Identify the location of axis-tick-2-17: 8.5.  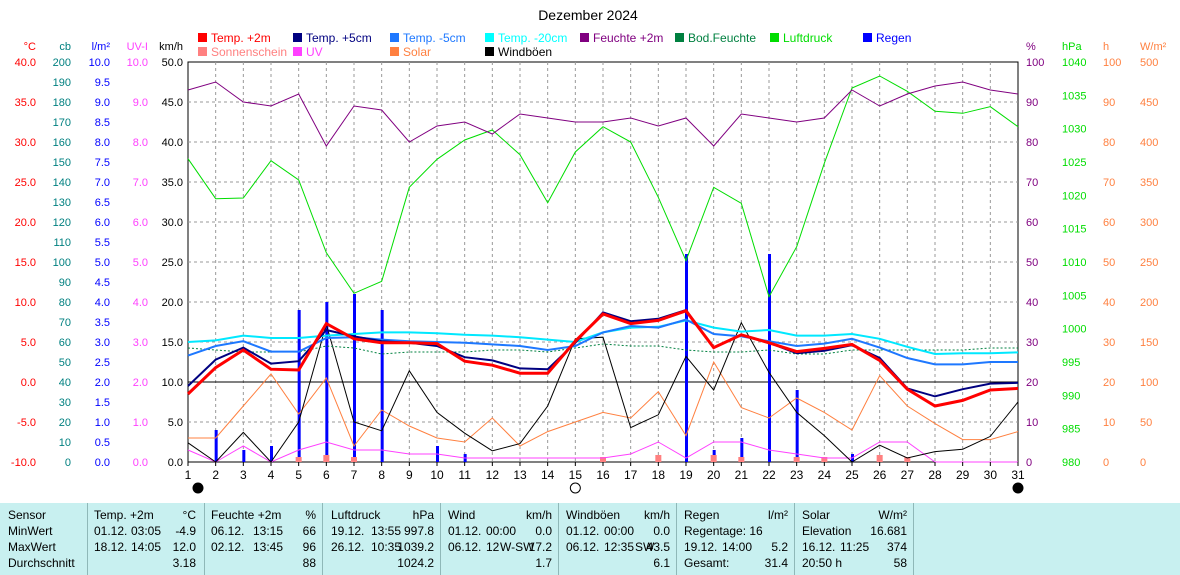
(102, 123).